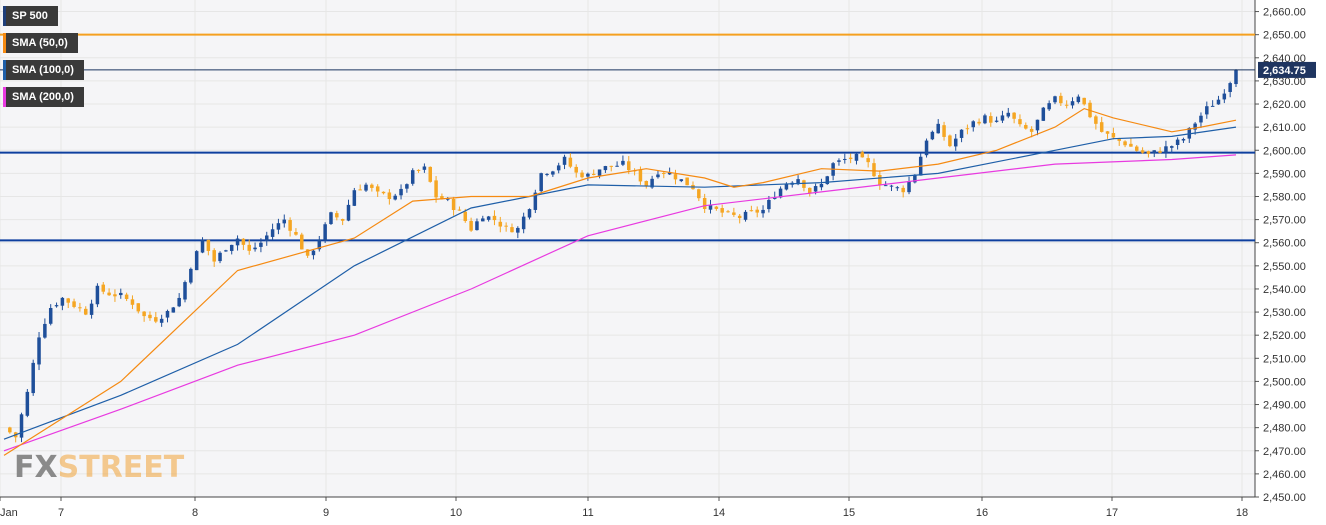  I want to click on legend-item: SMA (100,0), so click(43, 70).